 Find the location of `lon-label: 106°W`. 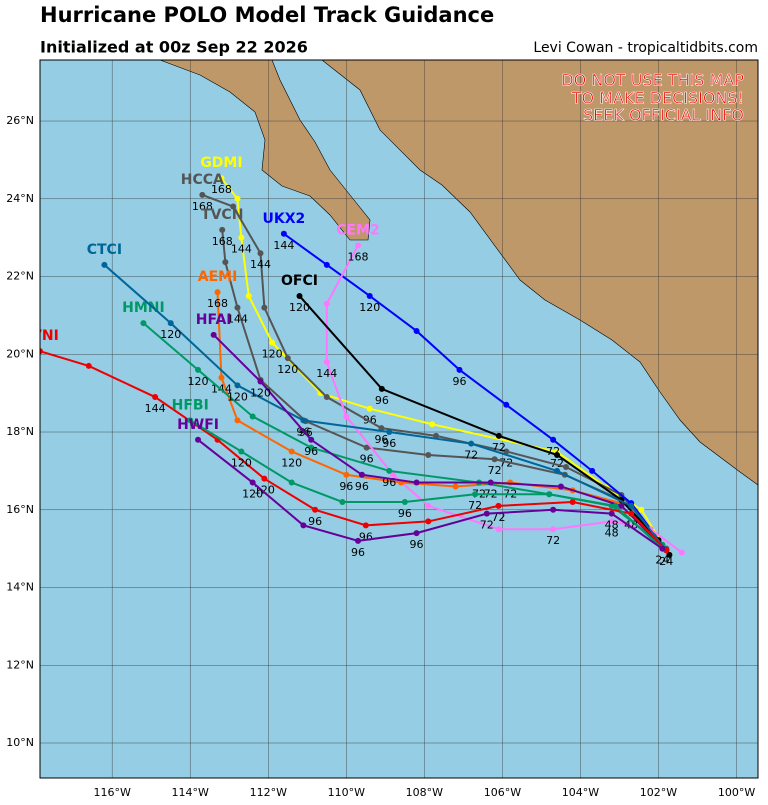

lon-label: 106°W is located at coordinates (502, 792).